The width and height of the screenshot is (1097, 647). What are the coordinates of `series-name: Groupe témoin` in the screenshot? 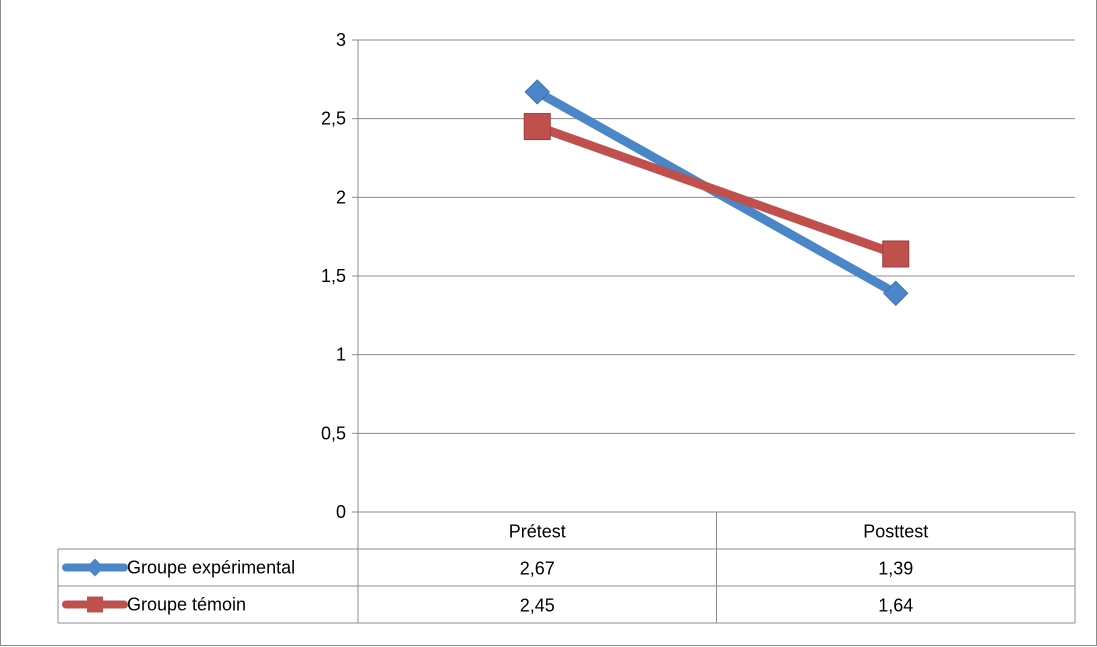 It's located at (186, 605).